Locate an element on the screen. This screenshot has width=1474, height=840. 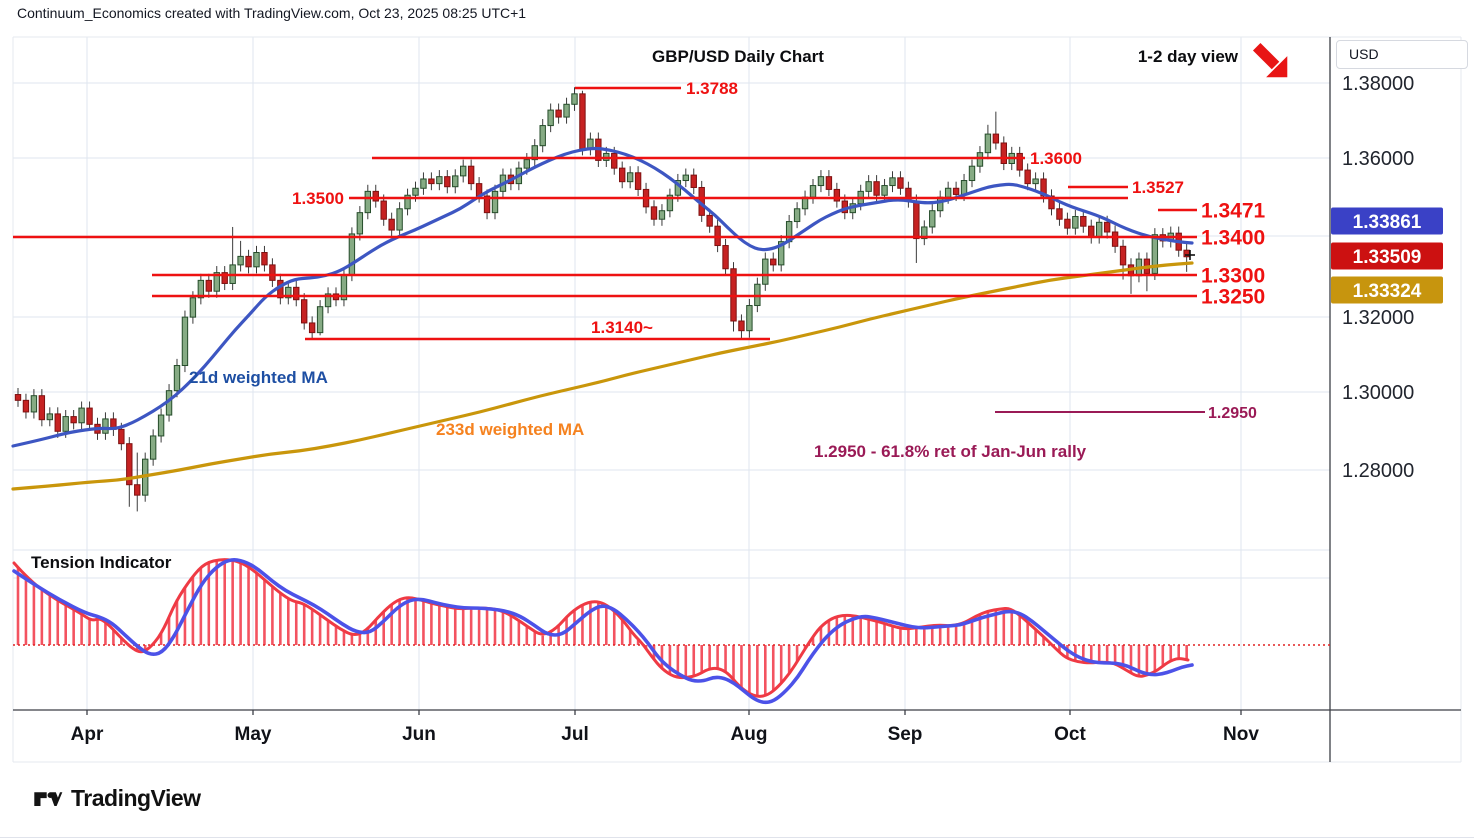
level-label-1.3600: 1.3600 is located at coordinates (1056, 158).